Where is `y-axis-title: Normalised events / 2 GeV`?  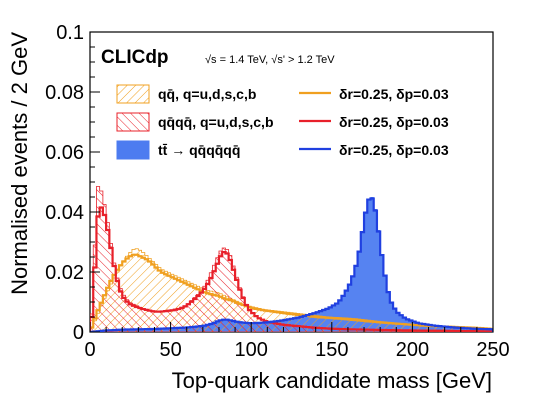
y-axis-title: Normalised events / 2 GeV is located at coordinates (19, 163).